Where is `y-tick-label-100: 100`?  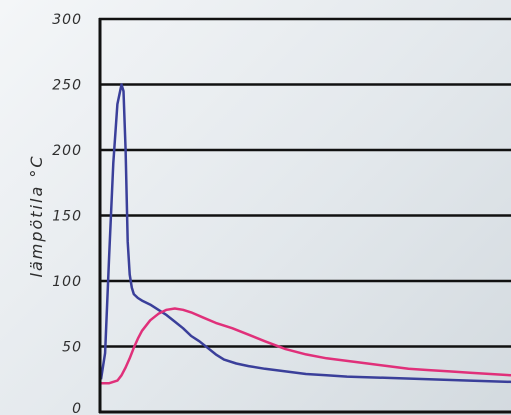
y-tick-label-100: 100 is located at coordinates (67, 282).